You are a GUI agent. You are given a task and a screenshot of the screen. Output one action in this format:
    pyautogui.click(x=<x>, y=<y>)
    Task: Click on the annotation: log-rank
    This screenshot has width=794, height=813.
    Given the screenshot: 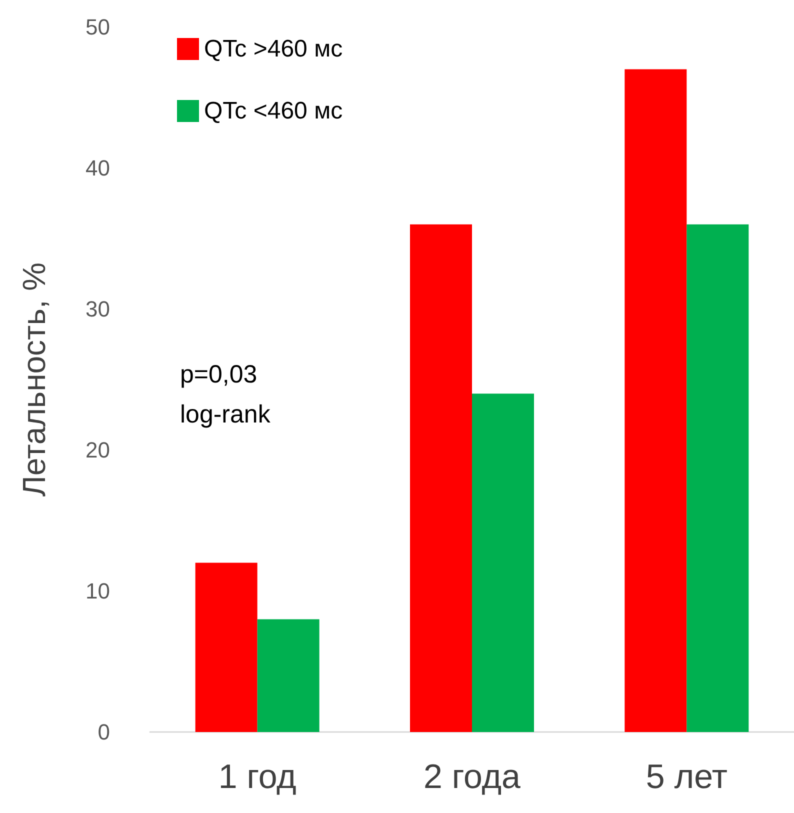 What is the action you would take?
    pyautogui.click(x=225, y=414)
    